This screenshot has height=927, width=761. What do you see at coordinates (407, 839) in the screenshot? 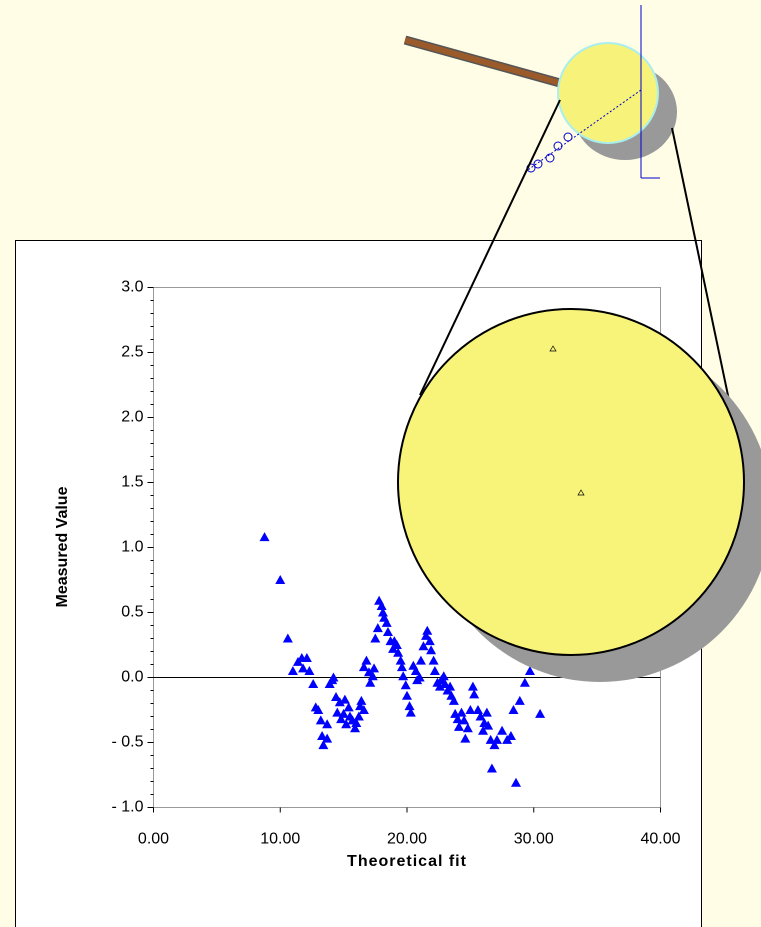
I see `x-tick-label: 20.00` at bounding box center [407, 839].